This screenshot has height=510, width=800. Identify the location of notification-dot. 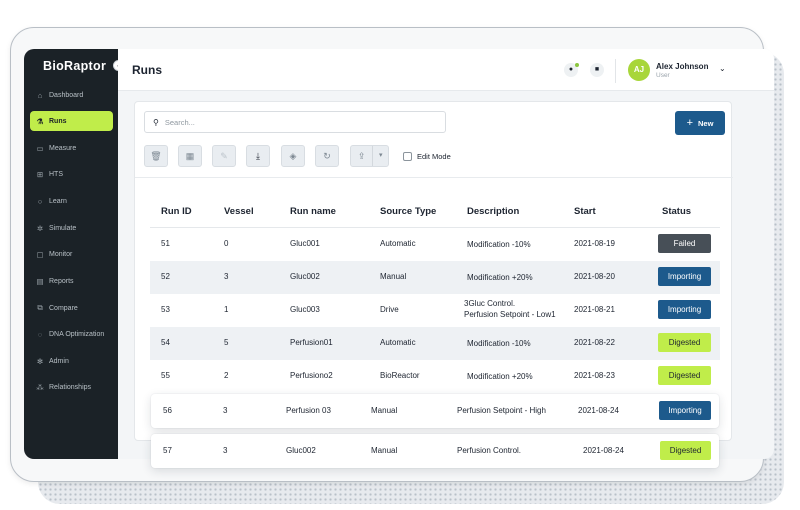
(577, 65).